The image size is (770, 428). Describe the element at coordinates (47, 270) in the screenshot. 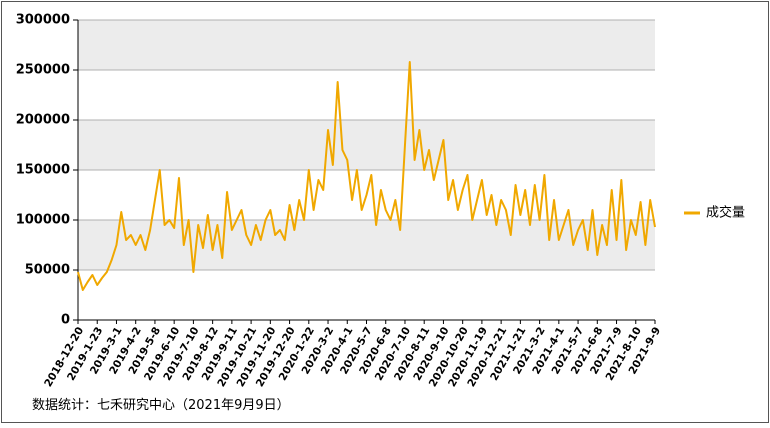

I see `y-tick-label: 50000` at that location.